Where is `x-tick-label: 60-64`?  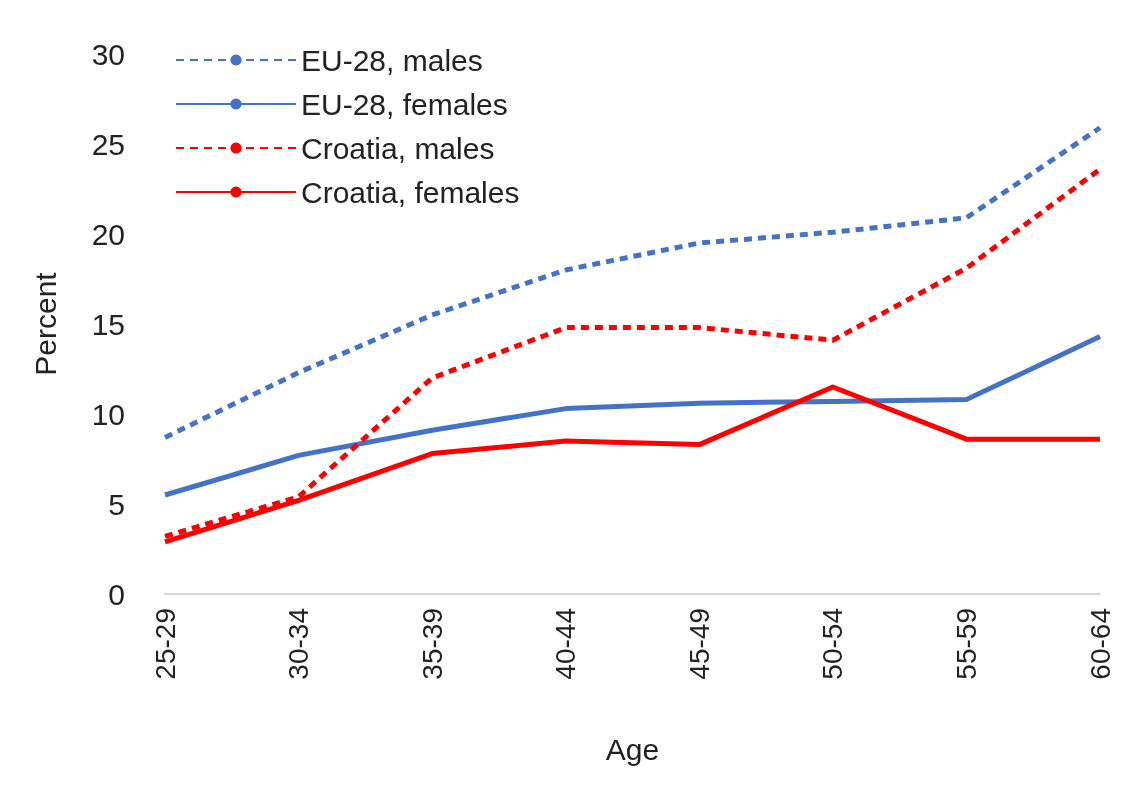
x-tick-label: 60-64 is located at coordinates (1100, 644).